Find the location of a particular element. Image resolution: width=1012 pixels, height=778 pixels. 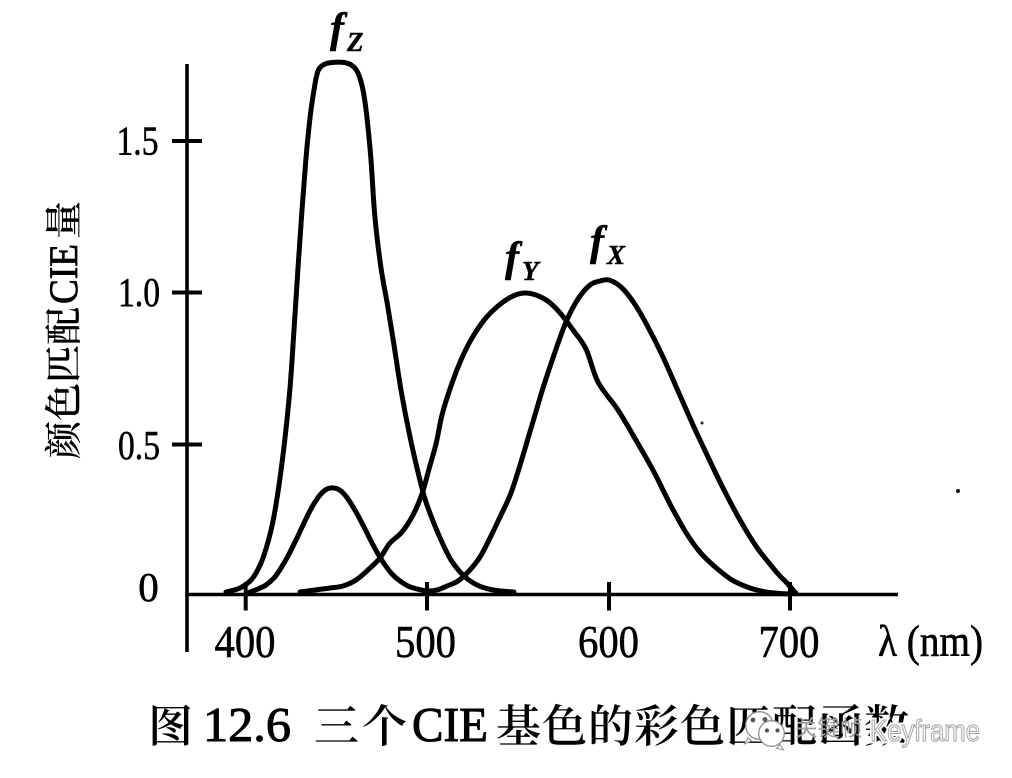

svg-text: 500 is located at coordinates (425, 642).